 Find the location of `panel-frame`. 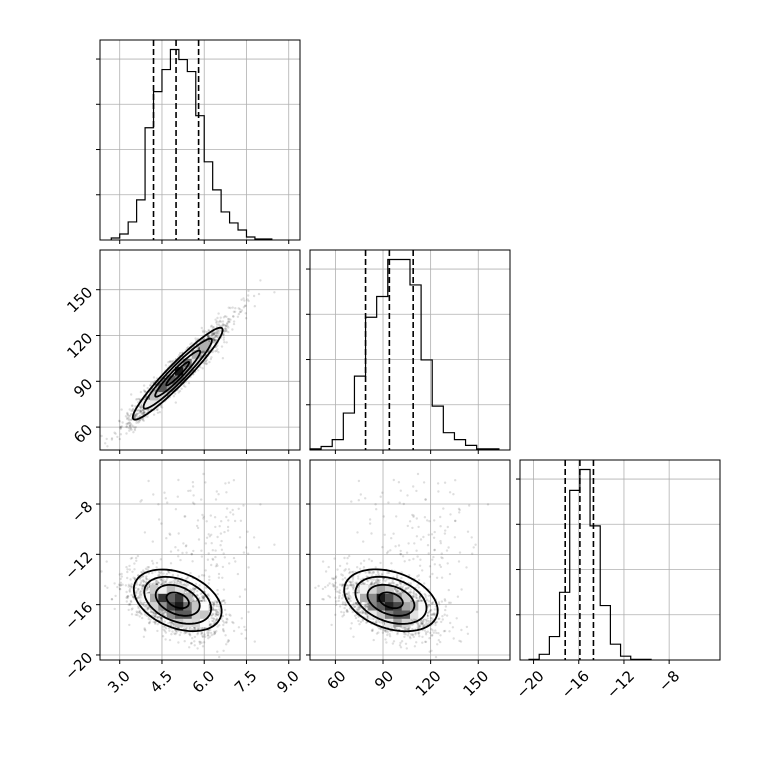

panel-frame is located at coordinates (410, 350).